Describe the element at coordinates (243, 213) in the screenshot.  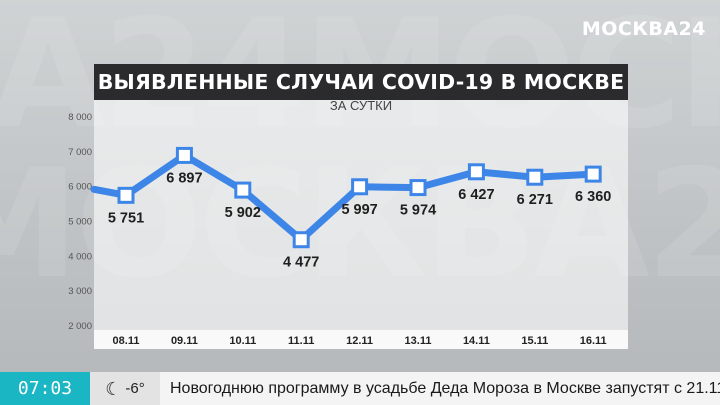
I see `data-label: 5 902` at that location.